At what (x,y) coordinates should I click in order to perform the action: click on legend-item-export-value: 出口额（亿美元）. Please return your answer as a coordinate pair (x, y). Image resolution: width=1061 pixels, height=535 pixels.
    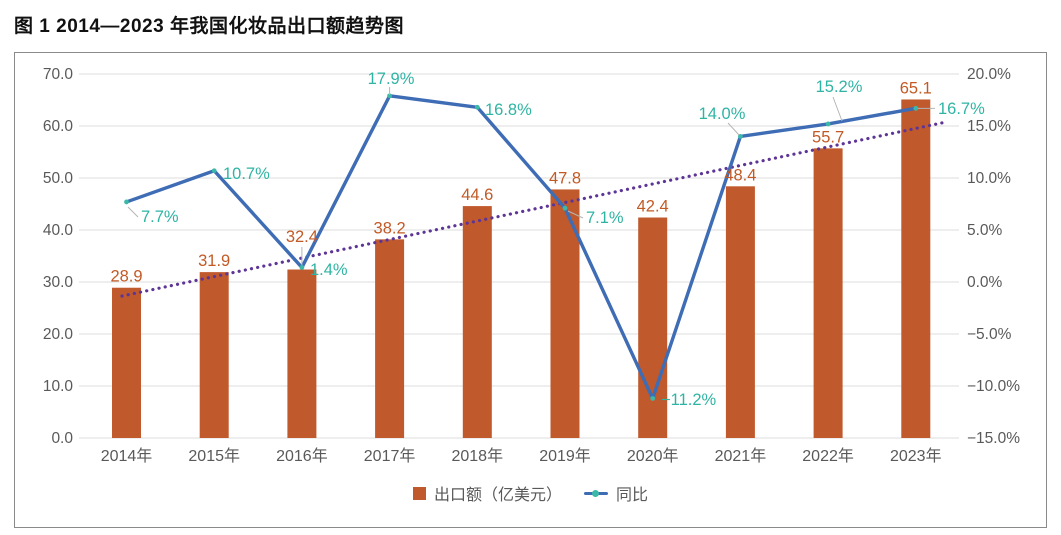
    Looking at the image, I should click on (487, 493).